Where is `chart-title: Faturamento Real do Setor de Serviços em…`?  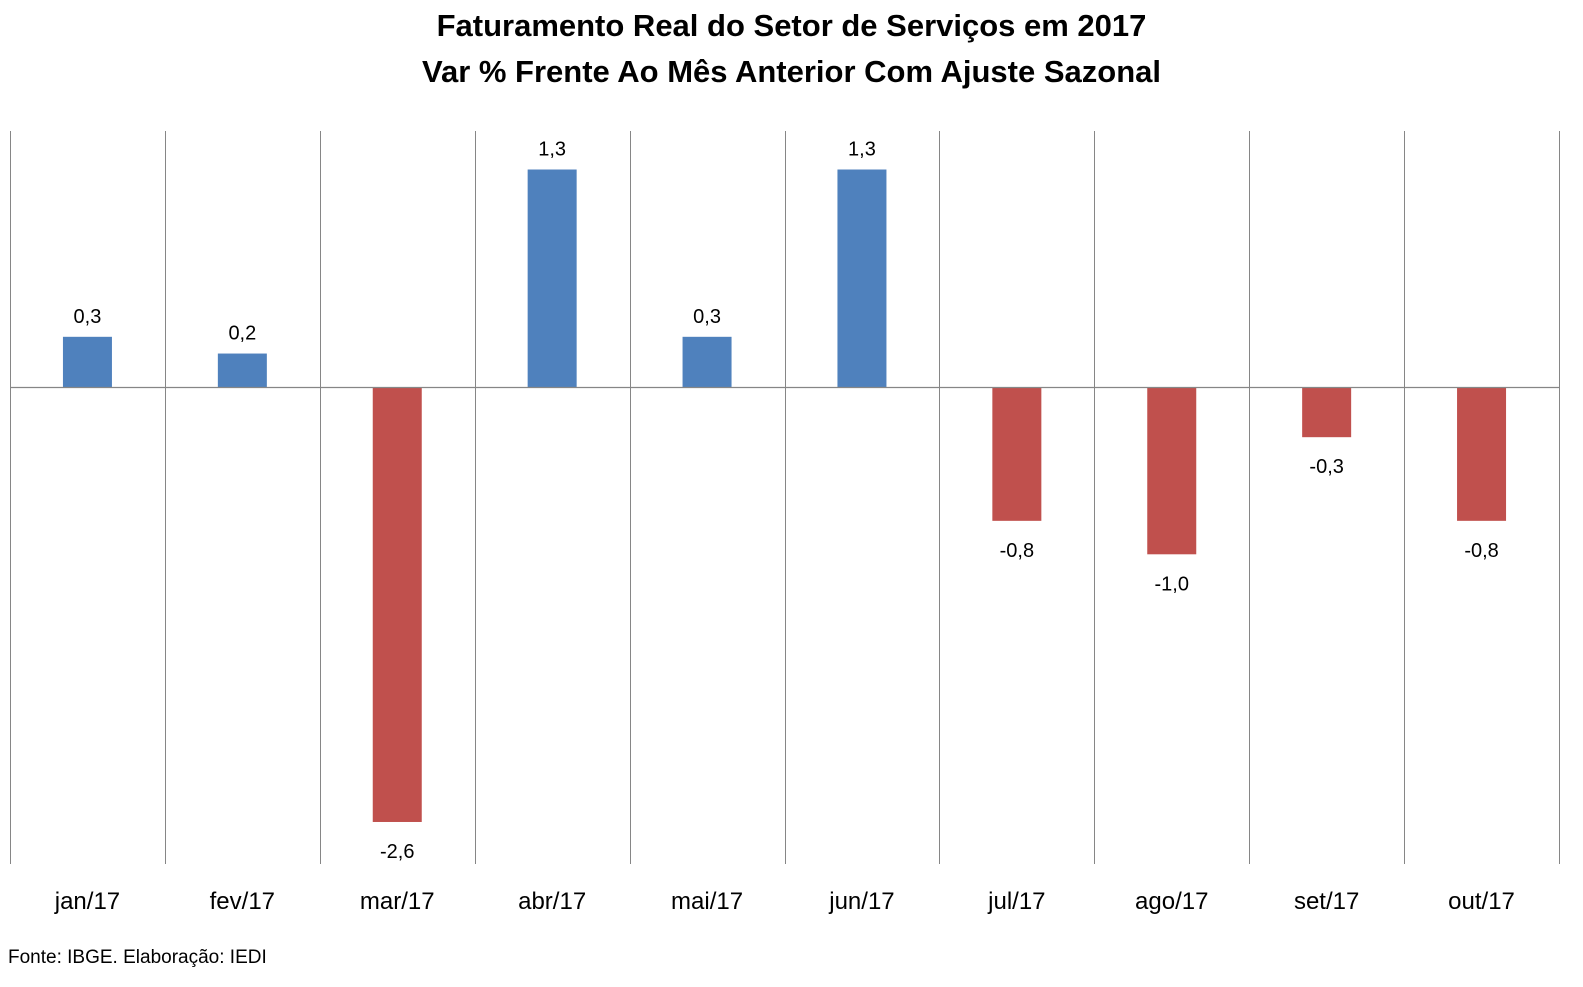
chart-title: Faturamento Real do Setor de Serviços em… is located at coordinates (791, 25).